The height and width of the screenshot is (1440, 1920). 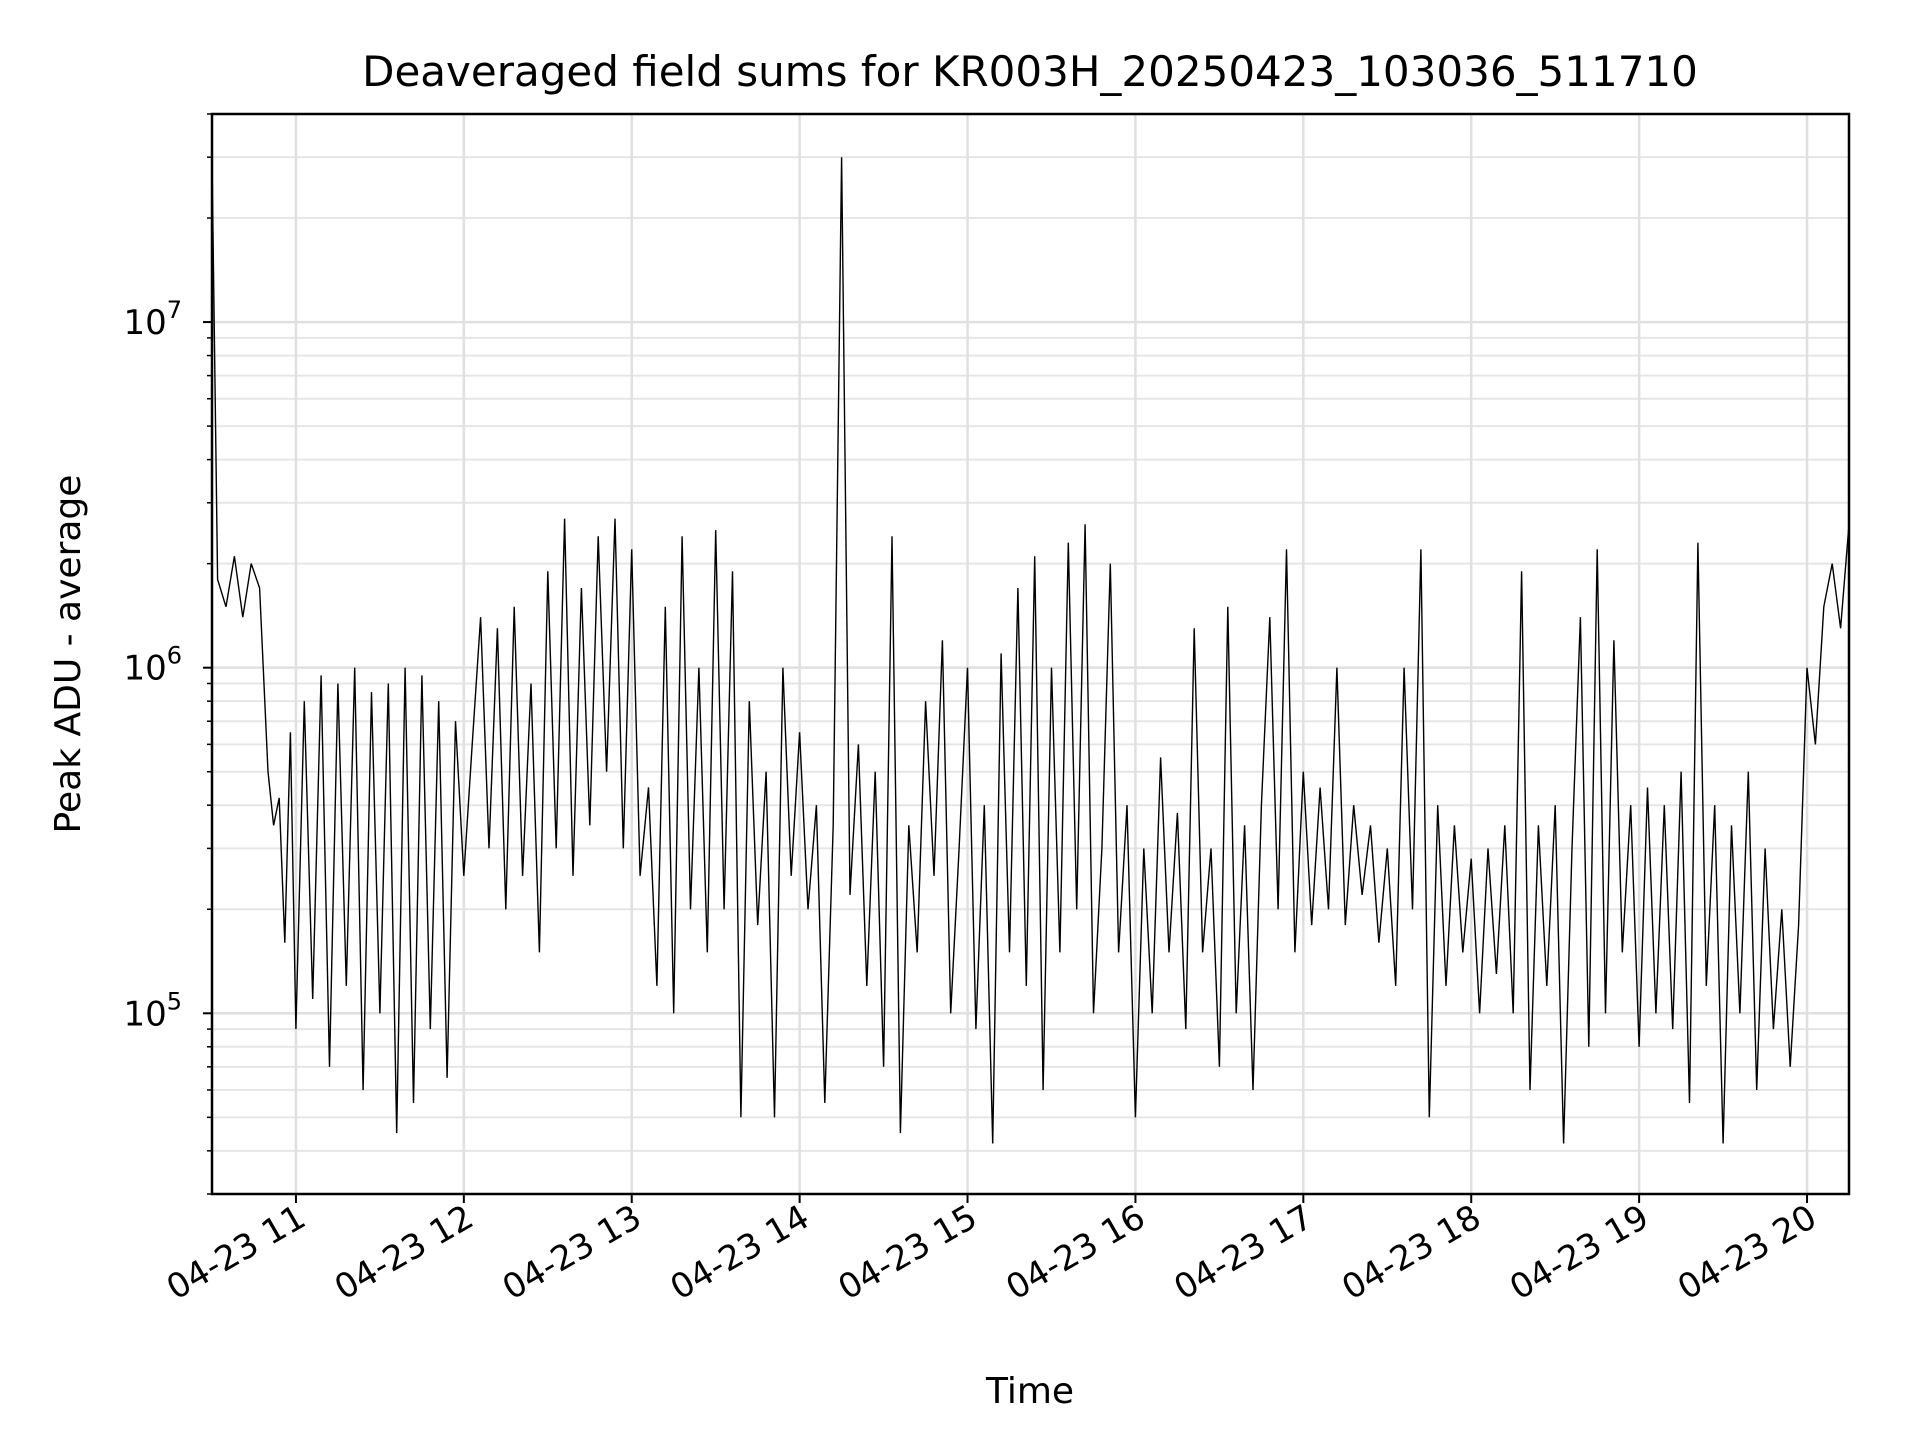 I want to click on y-tick-label: 10⁵, so click(x=152, y=1010).